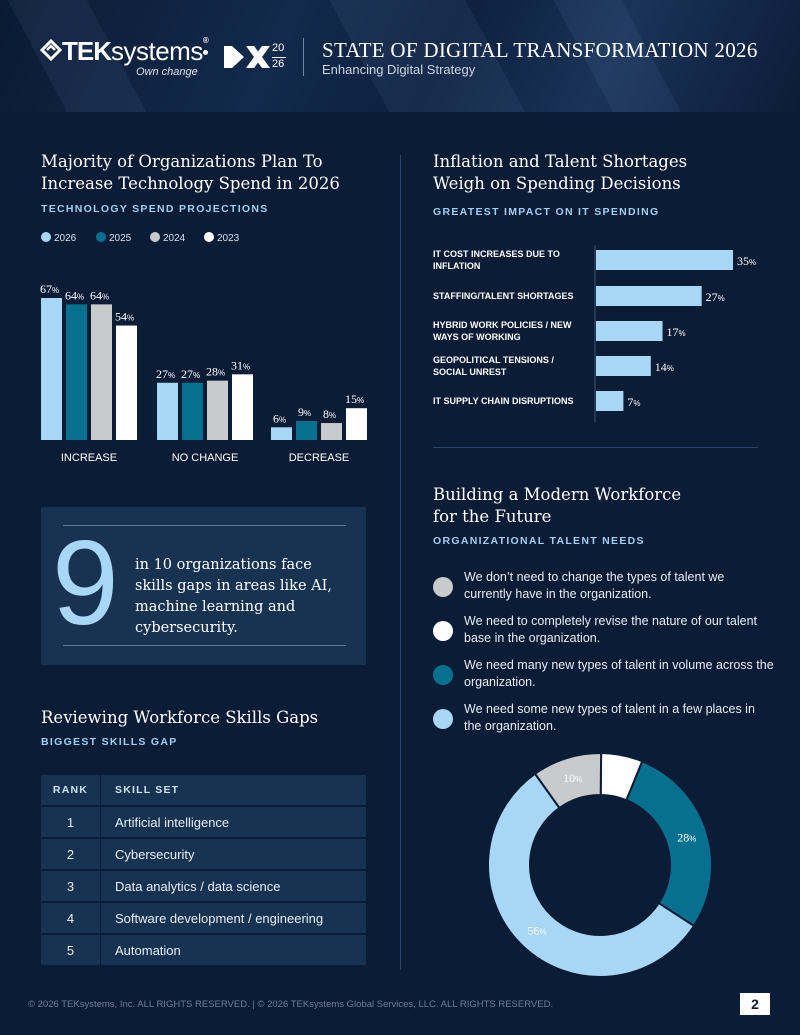  I want to click on bar-increase-2026, so click(51, 369).